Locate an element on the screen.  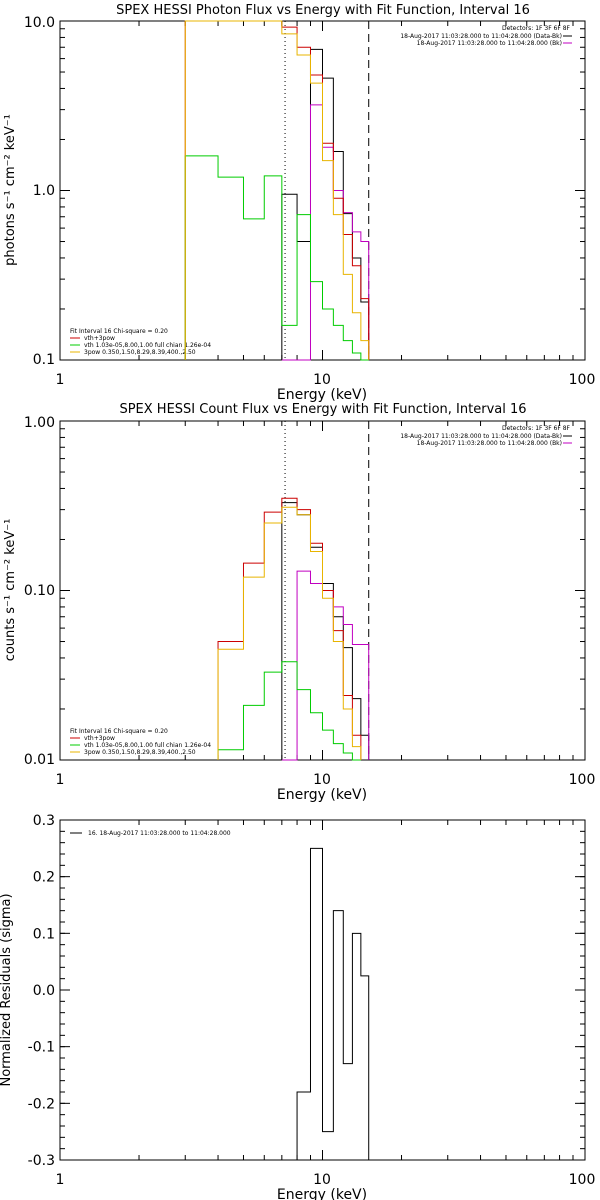
photon-y-tick-1-0: 1.0 is located at coordinates (44, 191).